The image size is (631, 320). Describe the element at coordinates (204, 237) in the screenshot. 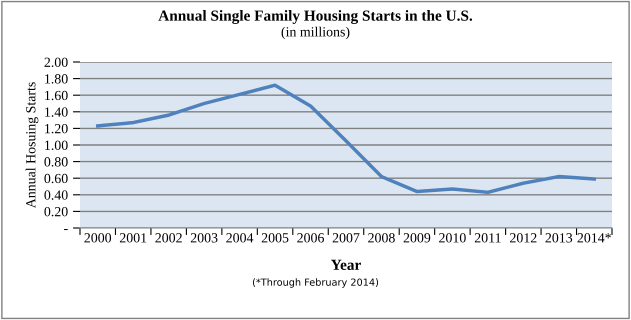

I see `x-tick-label: 2003` at that location.